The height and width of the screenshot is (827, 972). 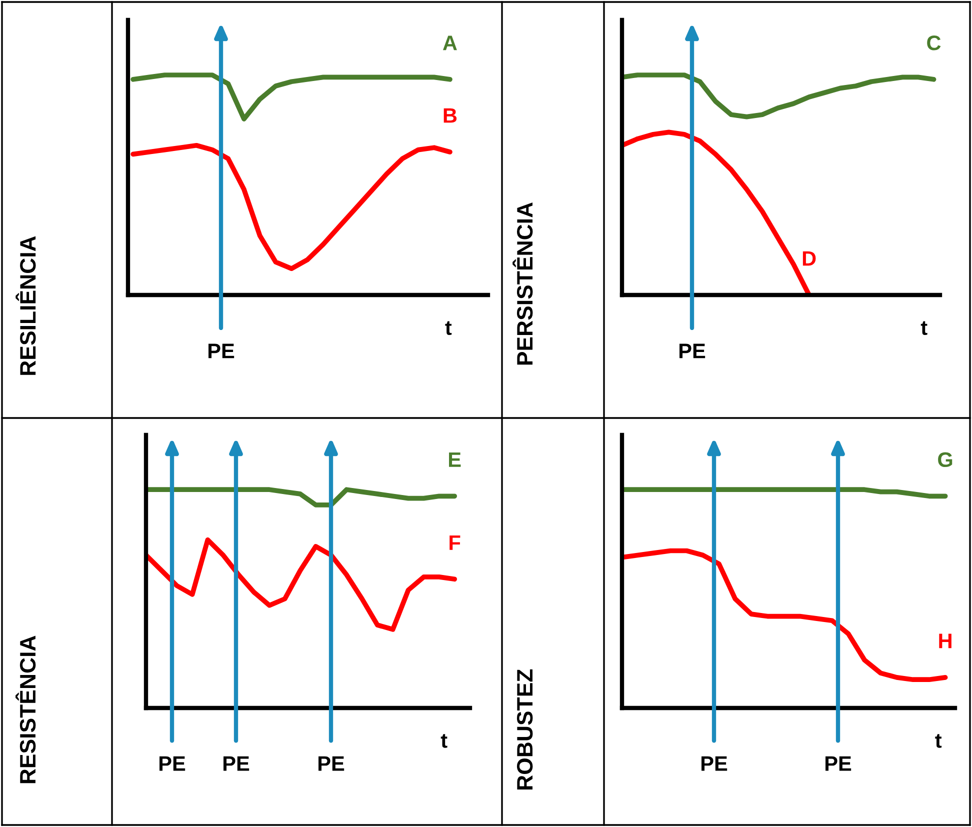 What do you see at coordinates (945, 641) in the screenshot?
I see `series-label: H` at bounding box center [945, 641].